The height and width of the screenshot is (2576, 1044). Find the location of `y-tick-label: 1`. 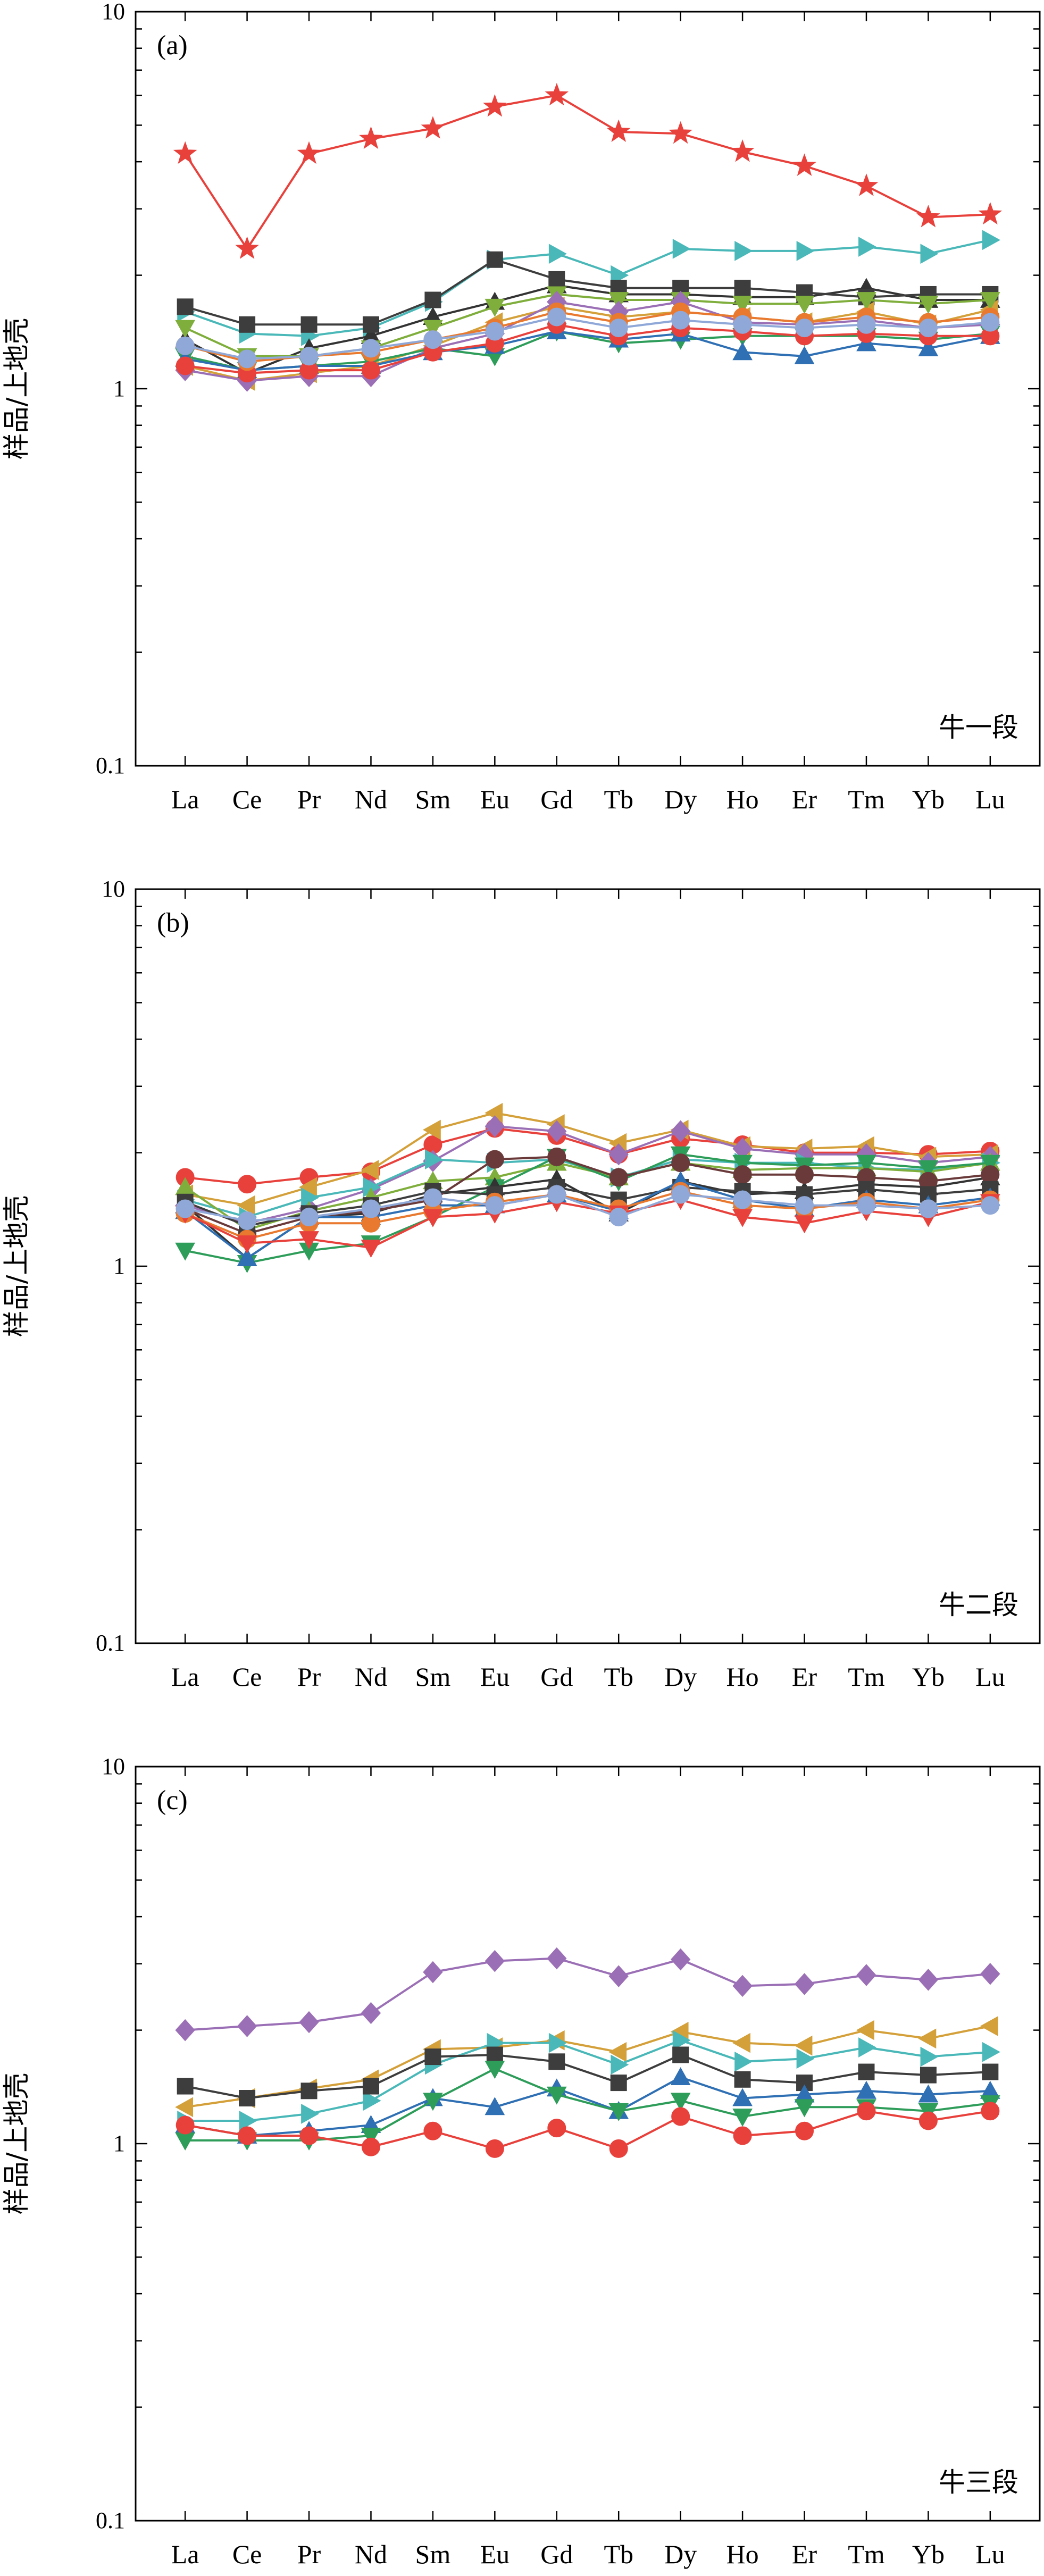

y-tick-label: 1 is located at coordinates (119, 388).